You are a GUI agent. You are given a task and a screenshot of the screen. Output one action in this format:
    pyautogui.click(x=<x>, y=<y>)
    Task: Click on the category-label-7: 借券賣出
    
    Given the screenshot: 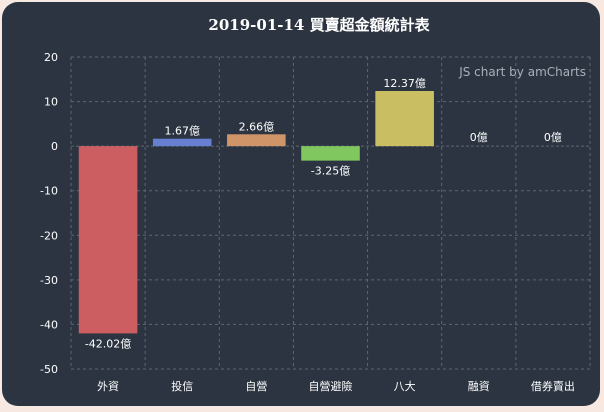 What is the action you would take?
    pyautogui.click(x=553, y=386)
    